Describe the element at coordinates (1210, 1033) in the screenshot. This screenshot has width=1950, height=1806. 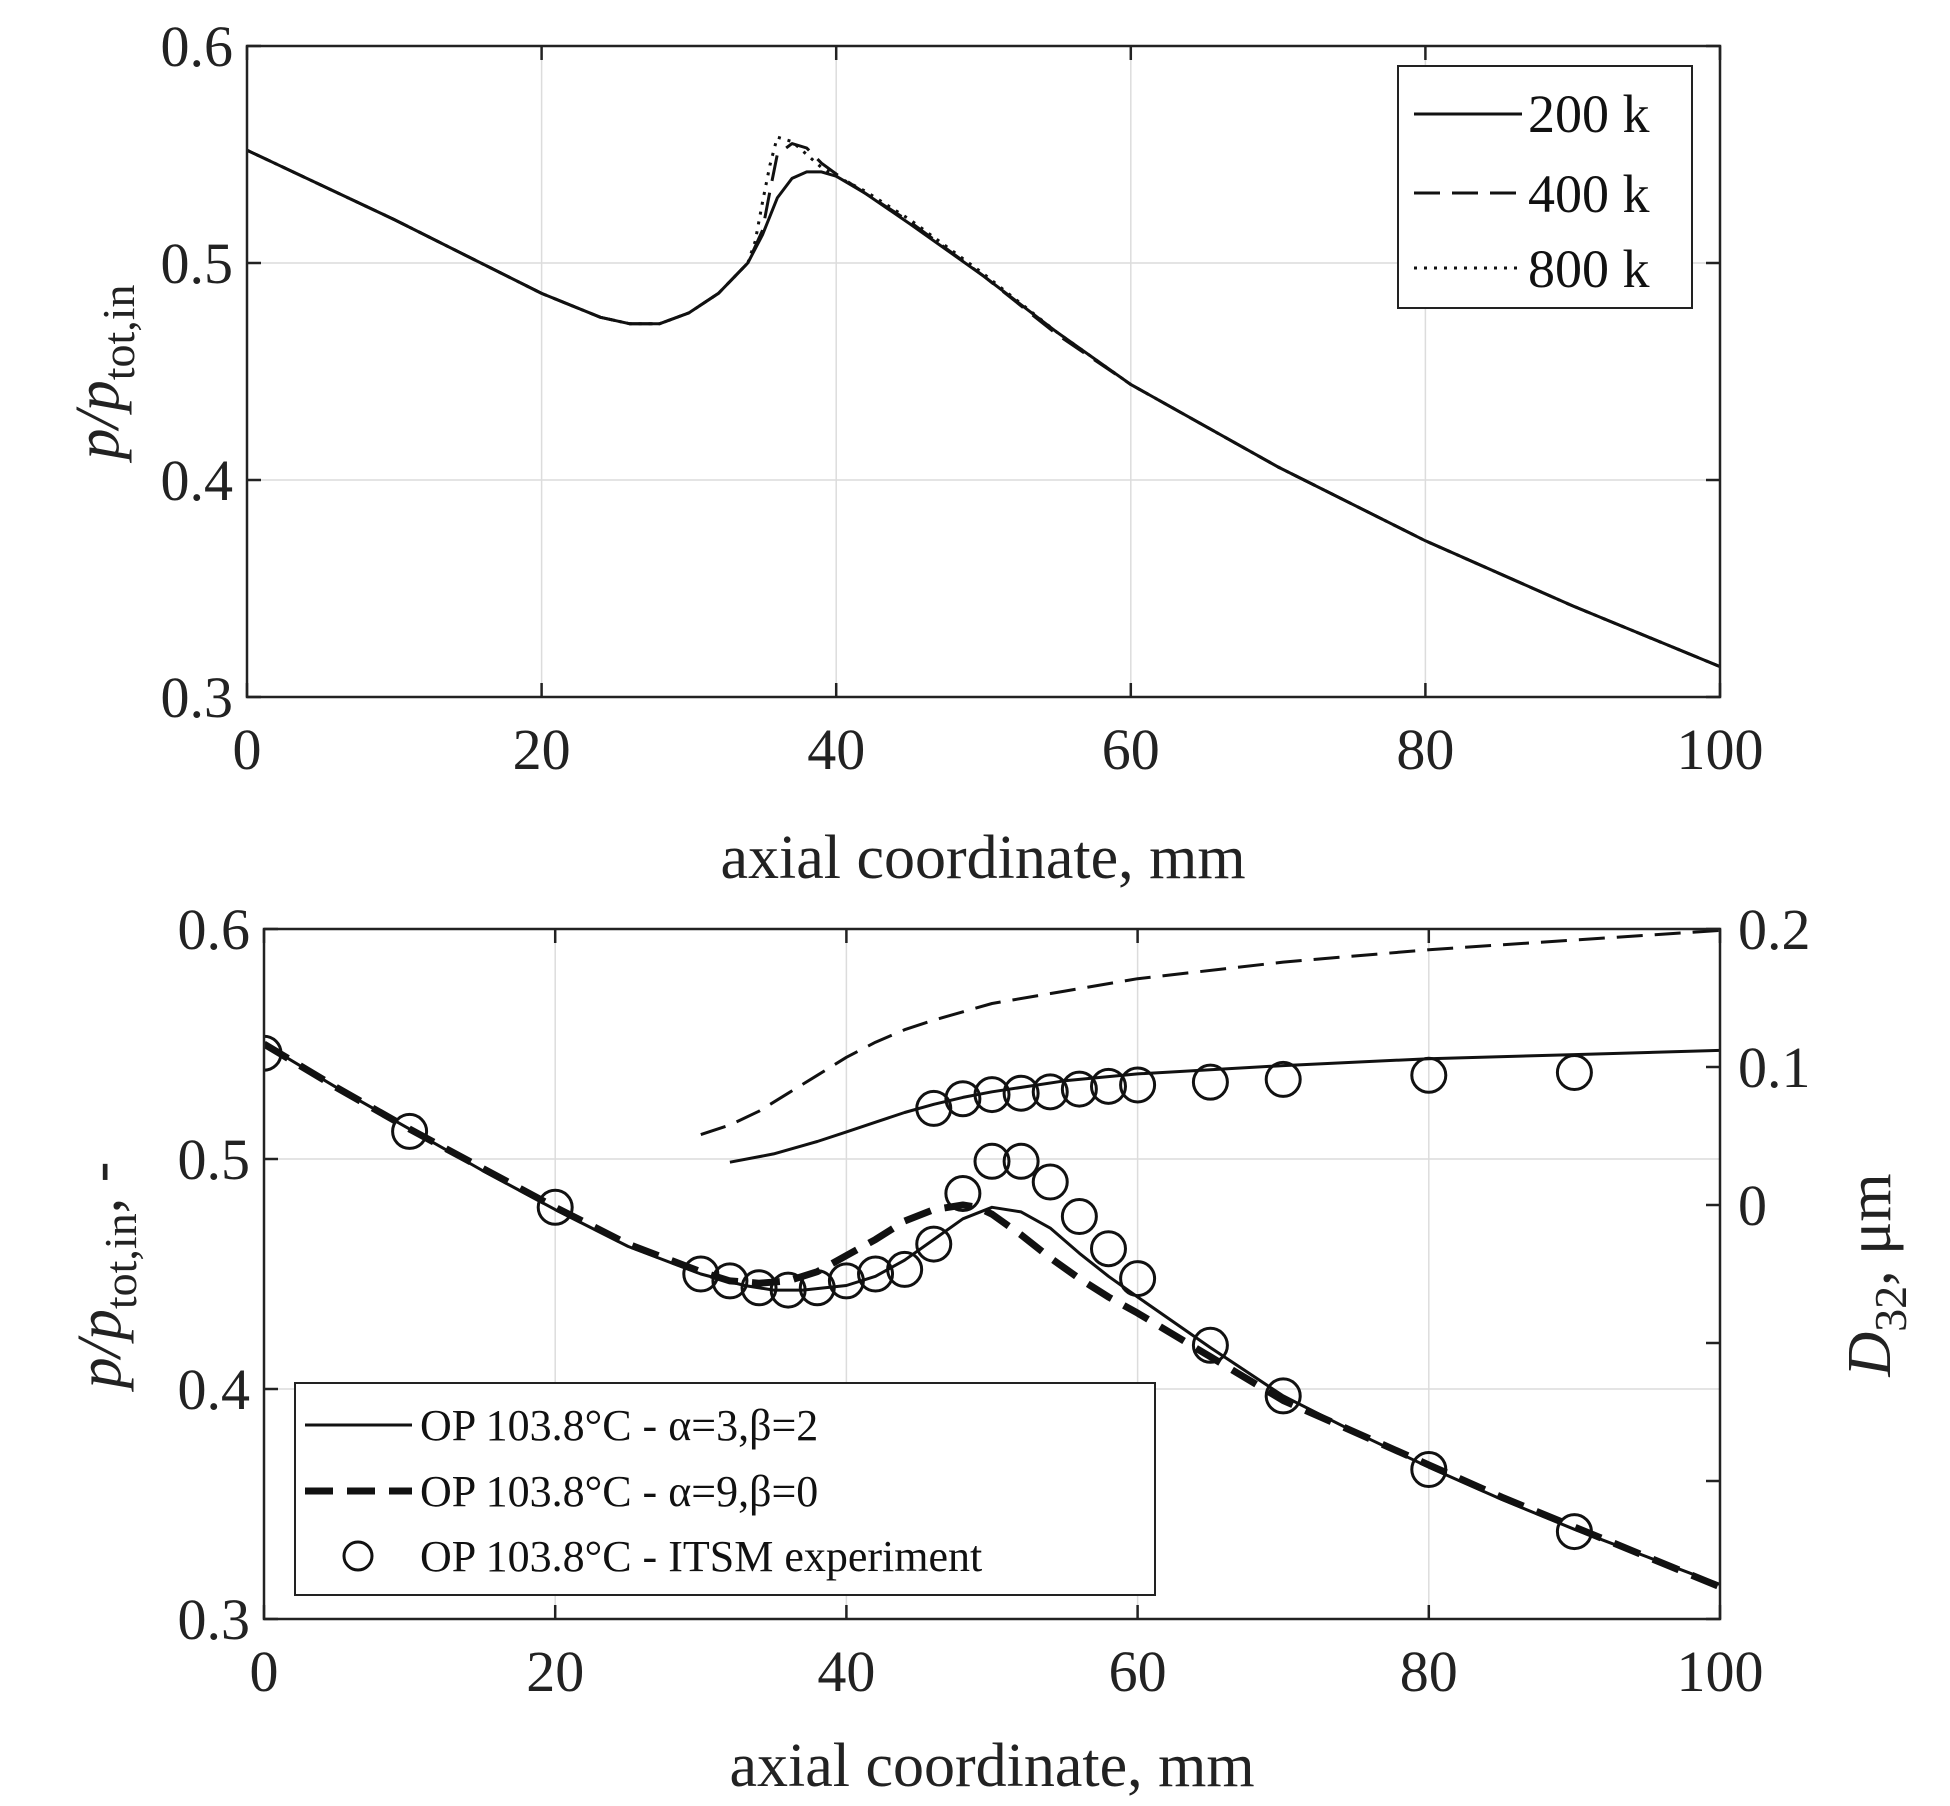
I see `bottom-series-4-line` at that location.